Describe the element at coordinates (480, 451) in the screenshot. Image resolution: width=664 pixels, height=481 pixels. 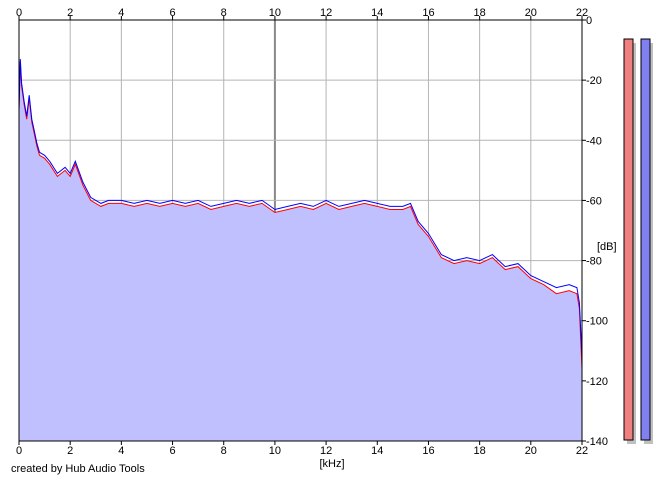
I see `x-tick-label-bottom: 18` at that location.